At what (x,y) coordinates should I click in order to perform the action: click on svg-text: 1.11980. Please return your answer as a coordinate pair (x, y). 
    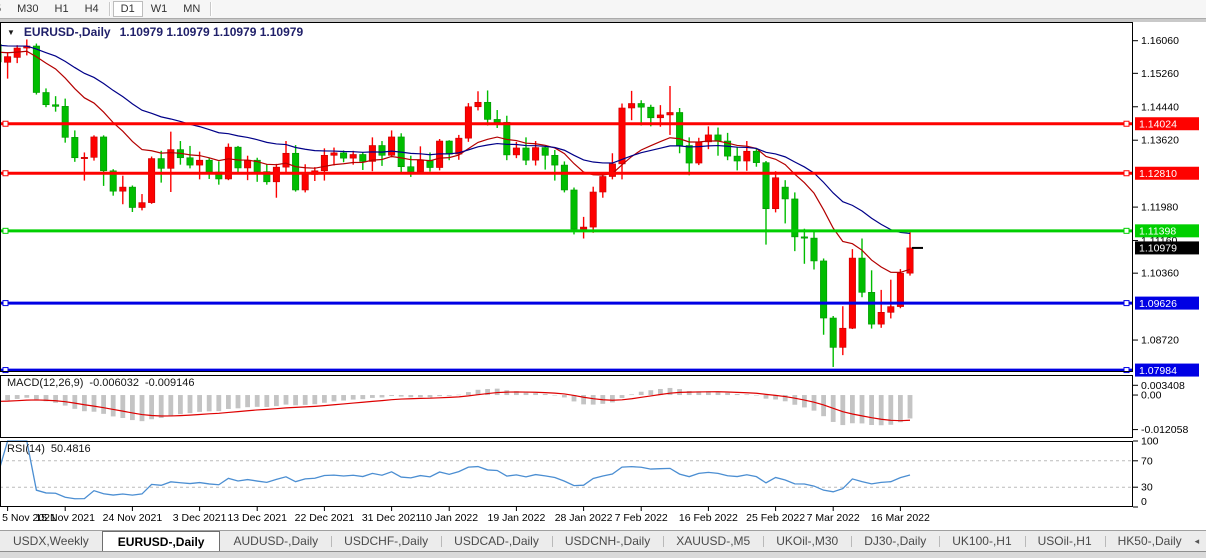
    Looking at the image, I should click on (1159, 208).